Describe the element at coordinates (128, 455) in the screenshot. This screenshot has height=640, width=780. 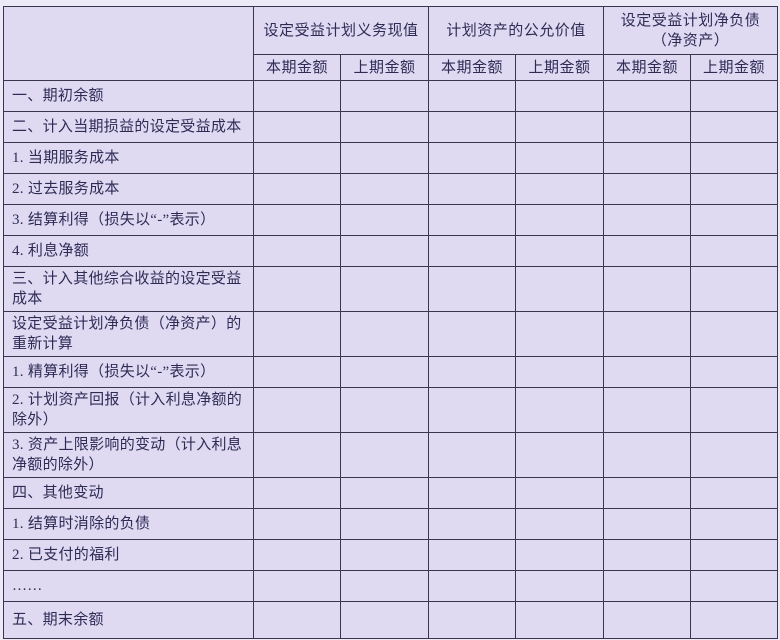
I see `row-label-cell: 3. 资产上限影响的变动（计入利息净额的除外）` at that location.